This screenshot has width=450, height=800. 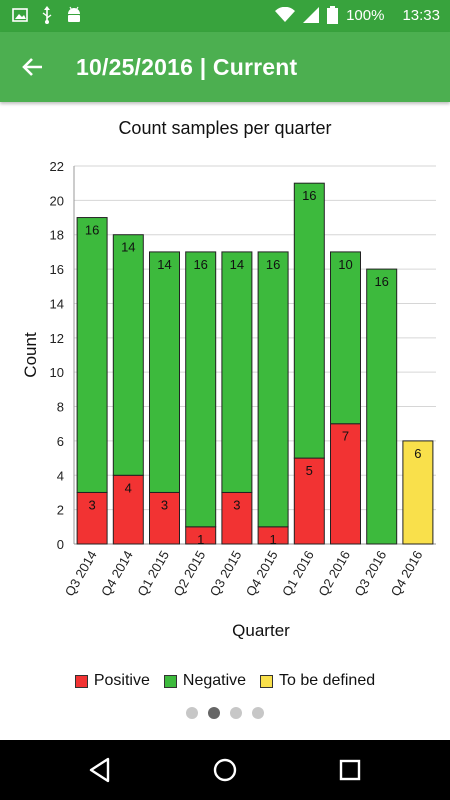 I want to click on back-button, so click(x=33, y=67).